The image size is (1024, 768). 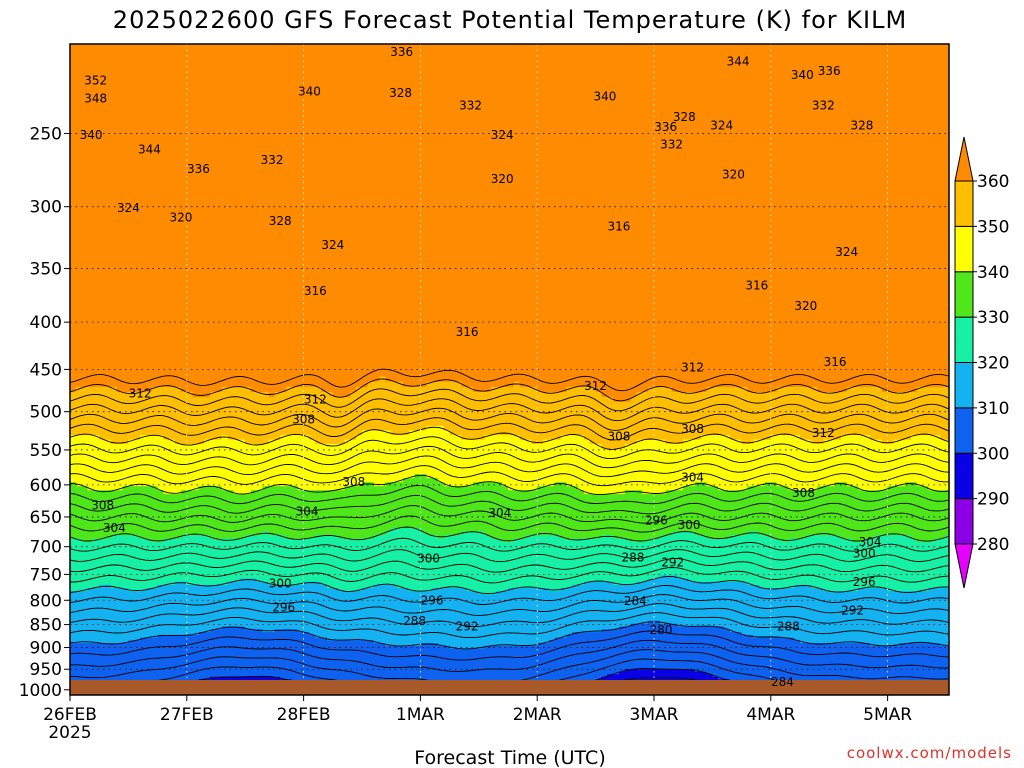 What do you see at coordinates (95, 98) in the screenshot?
I see `contour-label-348: 348` at bounding box center [95, 98].